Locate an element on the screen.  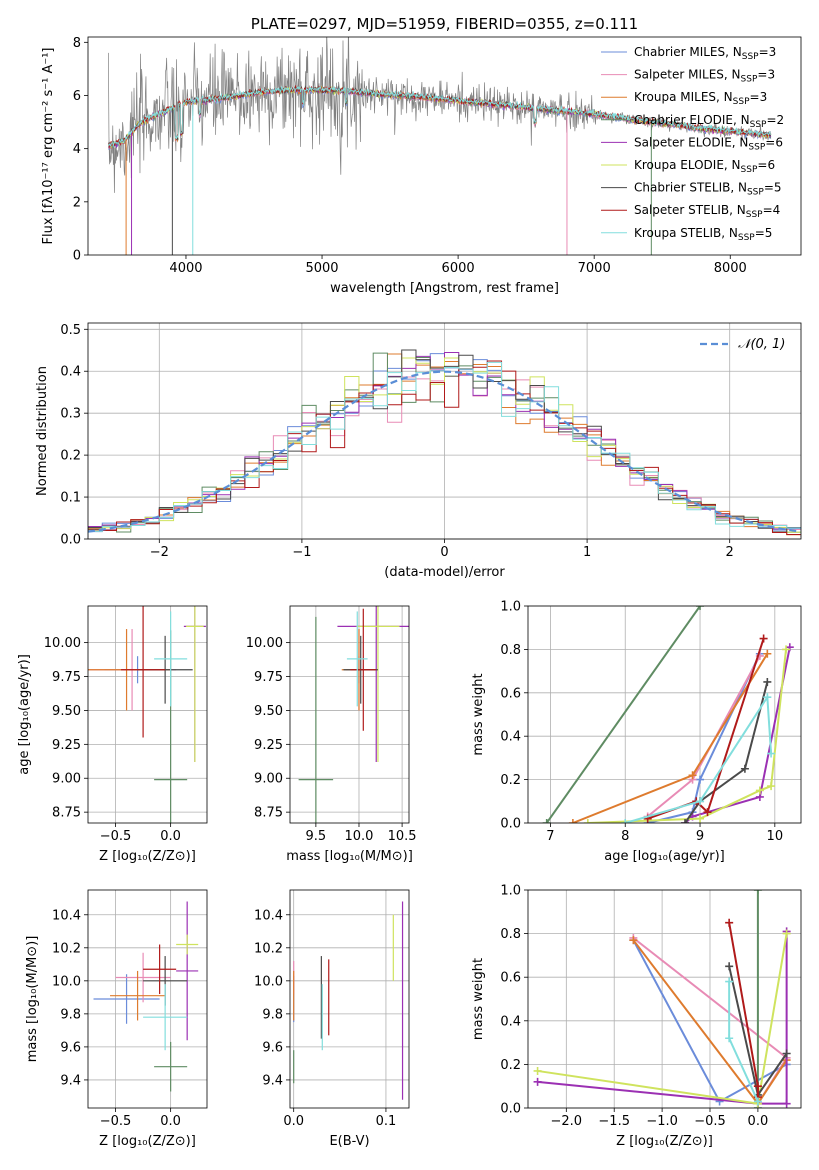
chart7-ytick-label: 10.4 is located at coordinates (268, 915).